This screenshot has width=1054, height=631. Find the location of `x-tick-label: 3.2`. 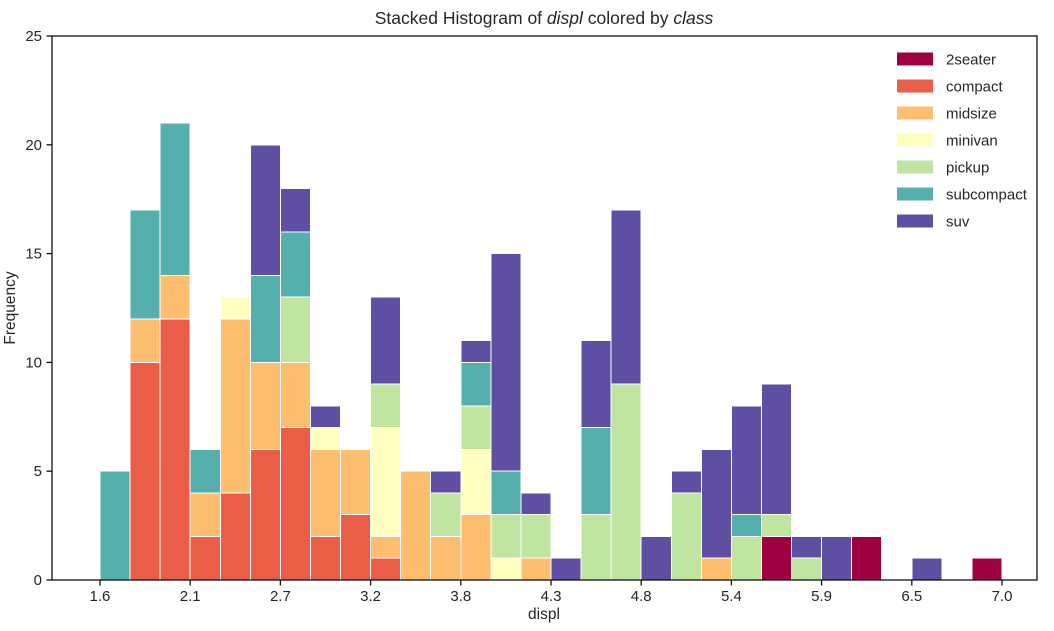

x-tick-label: 3.2 is located at coordinates (370, 596).